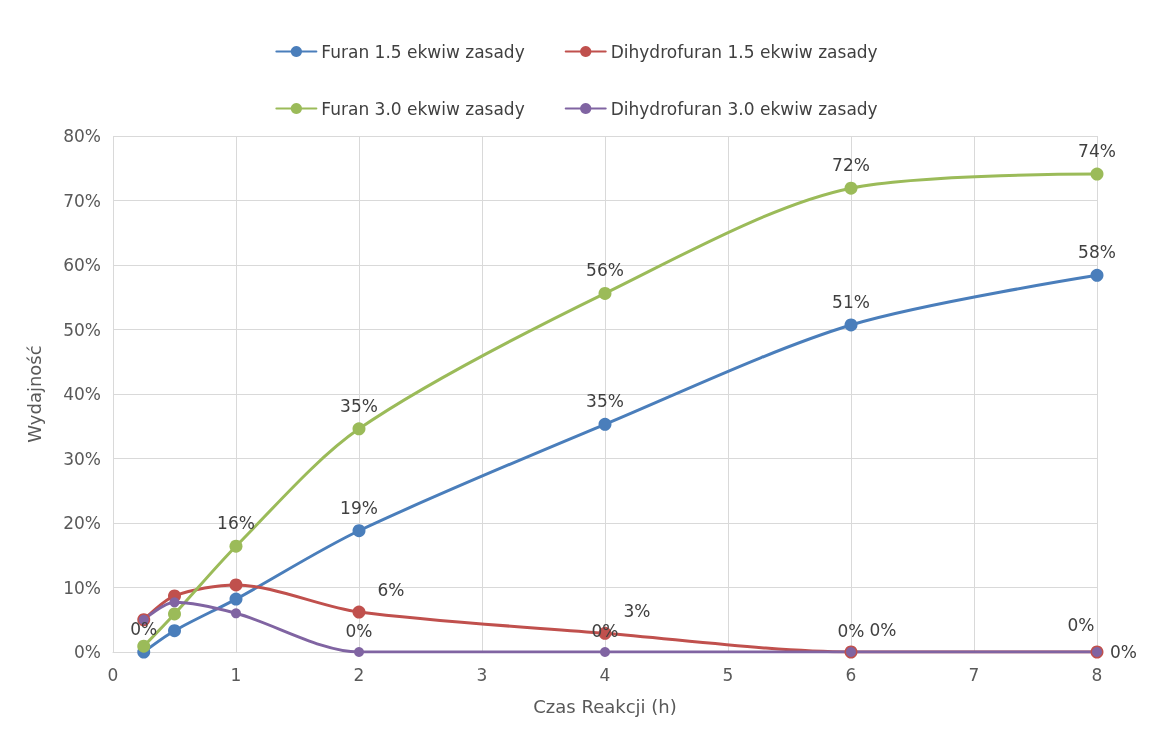 The image size is (1153, 740). I want to click on x-tick-label: 0, so click(113, 674).